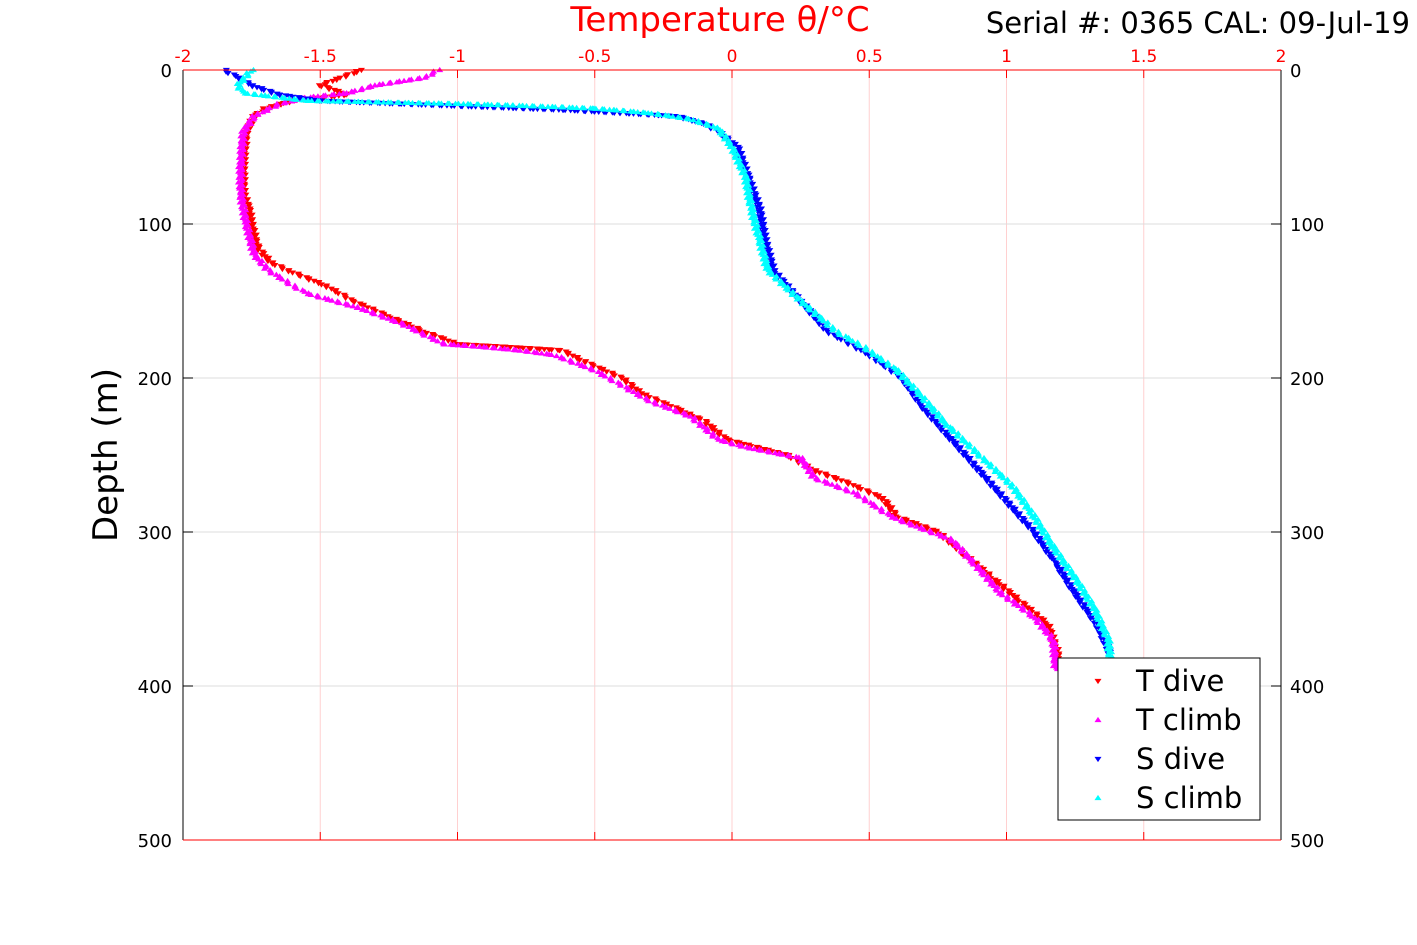  I want to click on legend-label: T climb, so click(1188, 720).